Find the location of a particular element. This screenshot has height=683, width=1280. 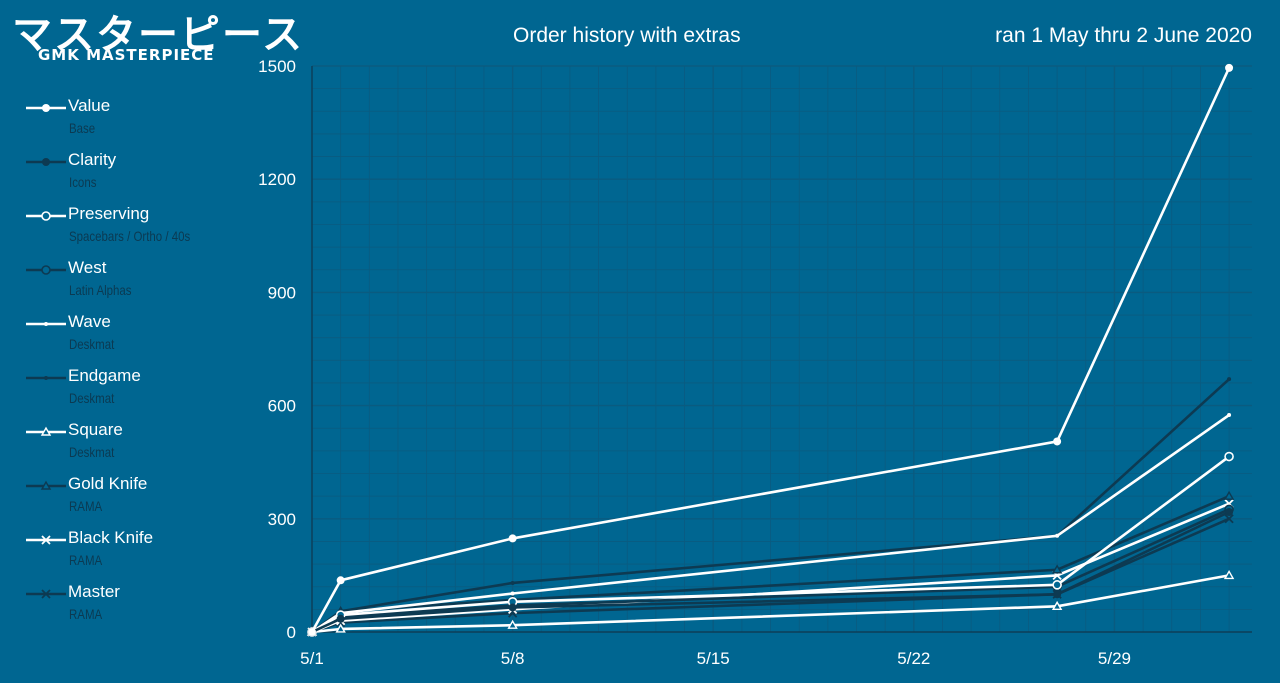

legend-description: Spacebars / Ortho / 40s is located at coordinates (130, 236).